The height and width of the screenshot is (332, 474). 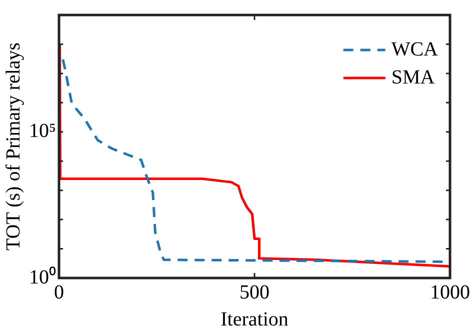 What do you see at coordinates (413, 77) in the screenshot?
I see `legend-label: SMA` at bounding box center [413, 77].